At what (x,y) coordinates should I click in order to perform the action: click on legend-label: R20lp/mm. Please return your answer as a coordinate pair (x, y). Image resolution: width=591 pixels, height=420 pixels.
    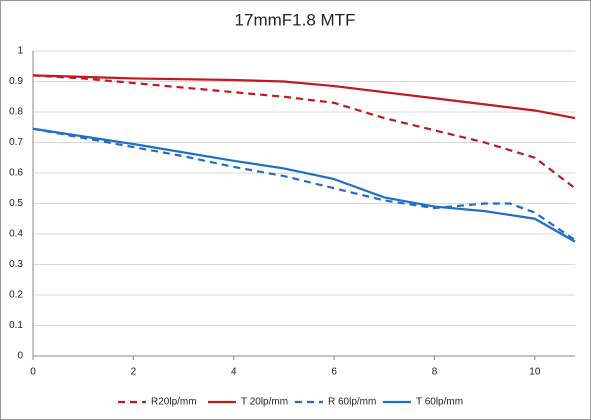
    Looking at the image, I should click on (174, 402).